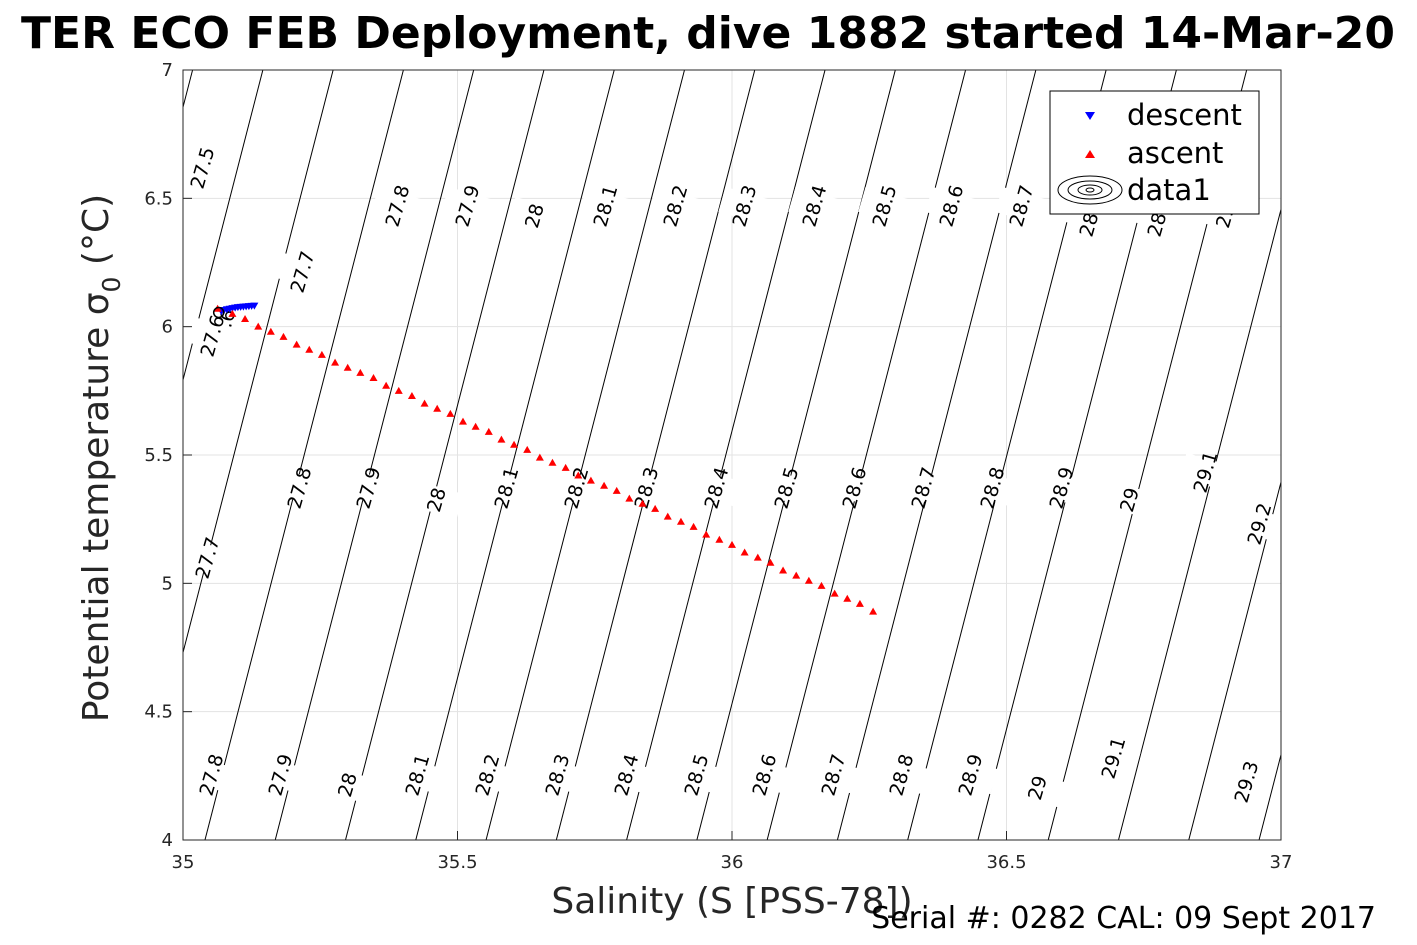 The width and height of the screenshot is (1417, 945). What do you see at coordinates (96, 303) in the screenshot?
I see `y-axis-label-sigma: σ` at bounding box center [96, 303].